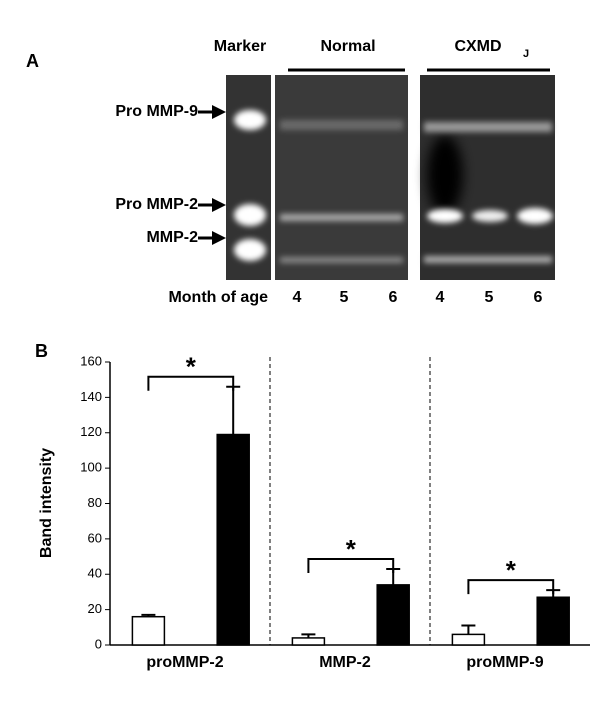  Describe the element at coordinates (91, 396) in the screenshot. I see `y-tick-label: 140` at that location.